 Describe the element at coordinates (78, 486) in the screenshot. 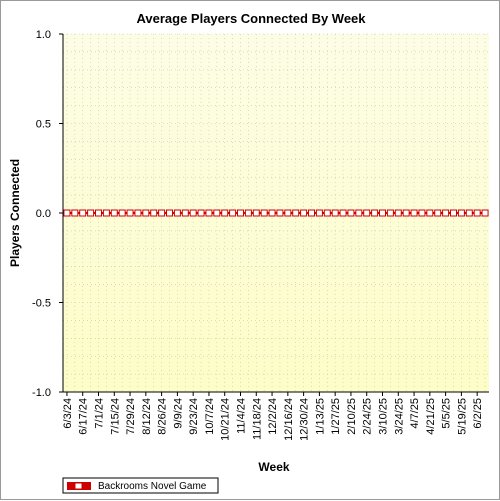

I see `legend-marker` at that location.